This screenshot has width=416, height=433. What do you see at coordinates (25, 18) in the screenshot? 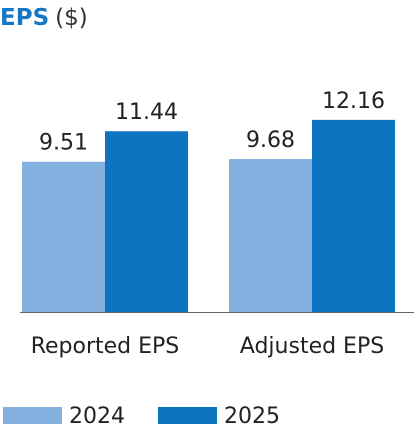
I see `chart-title-text: EPS` at bounding box center [25, 18].